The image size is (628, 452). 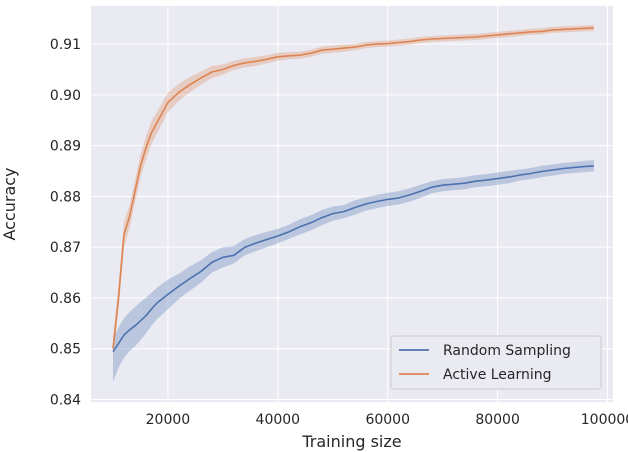 What do you see at coordinates (65, 299) in the screenshot?
I see `y-tick-label: 0.86` at bounding box center [65, 299].